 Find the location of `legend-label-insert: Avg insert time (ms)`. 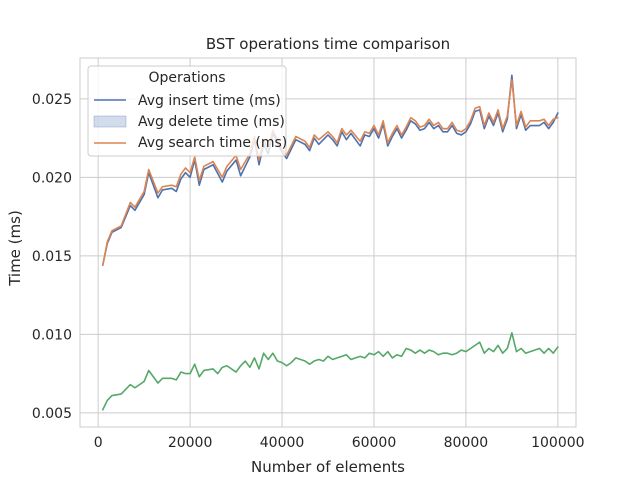

legend-label-insert: Avg insert time (ms) is located at coordinates (209, 101).